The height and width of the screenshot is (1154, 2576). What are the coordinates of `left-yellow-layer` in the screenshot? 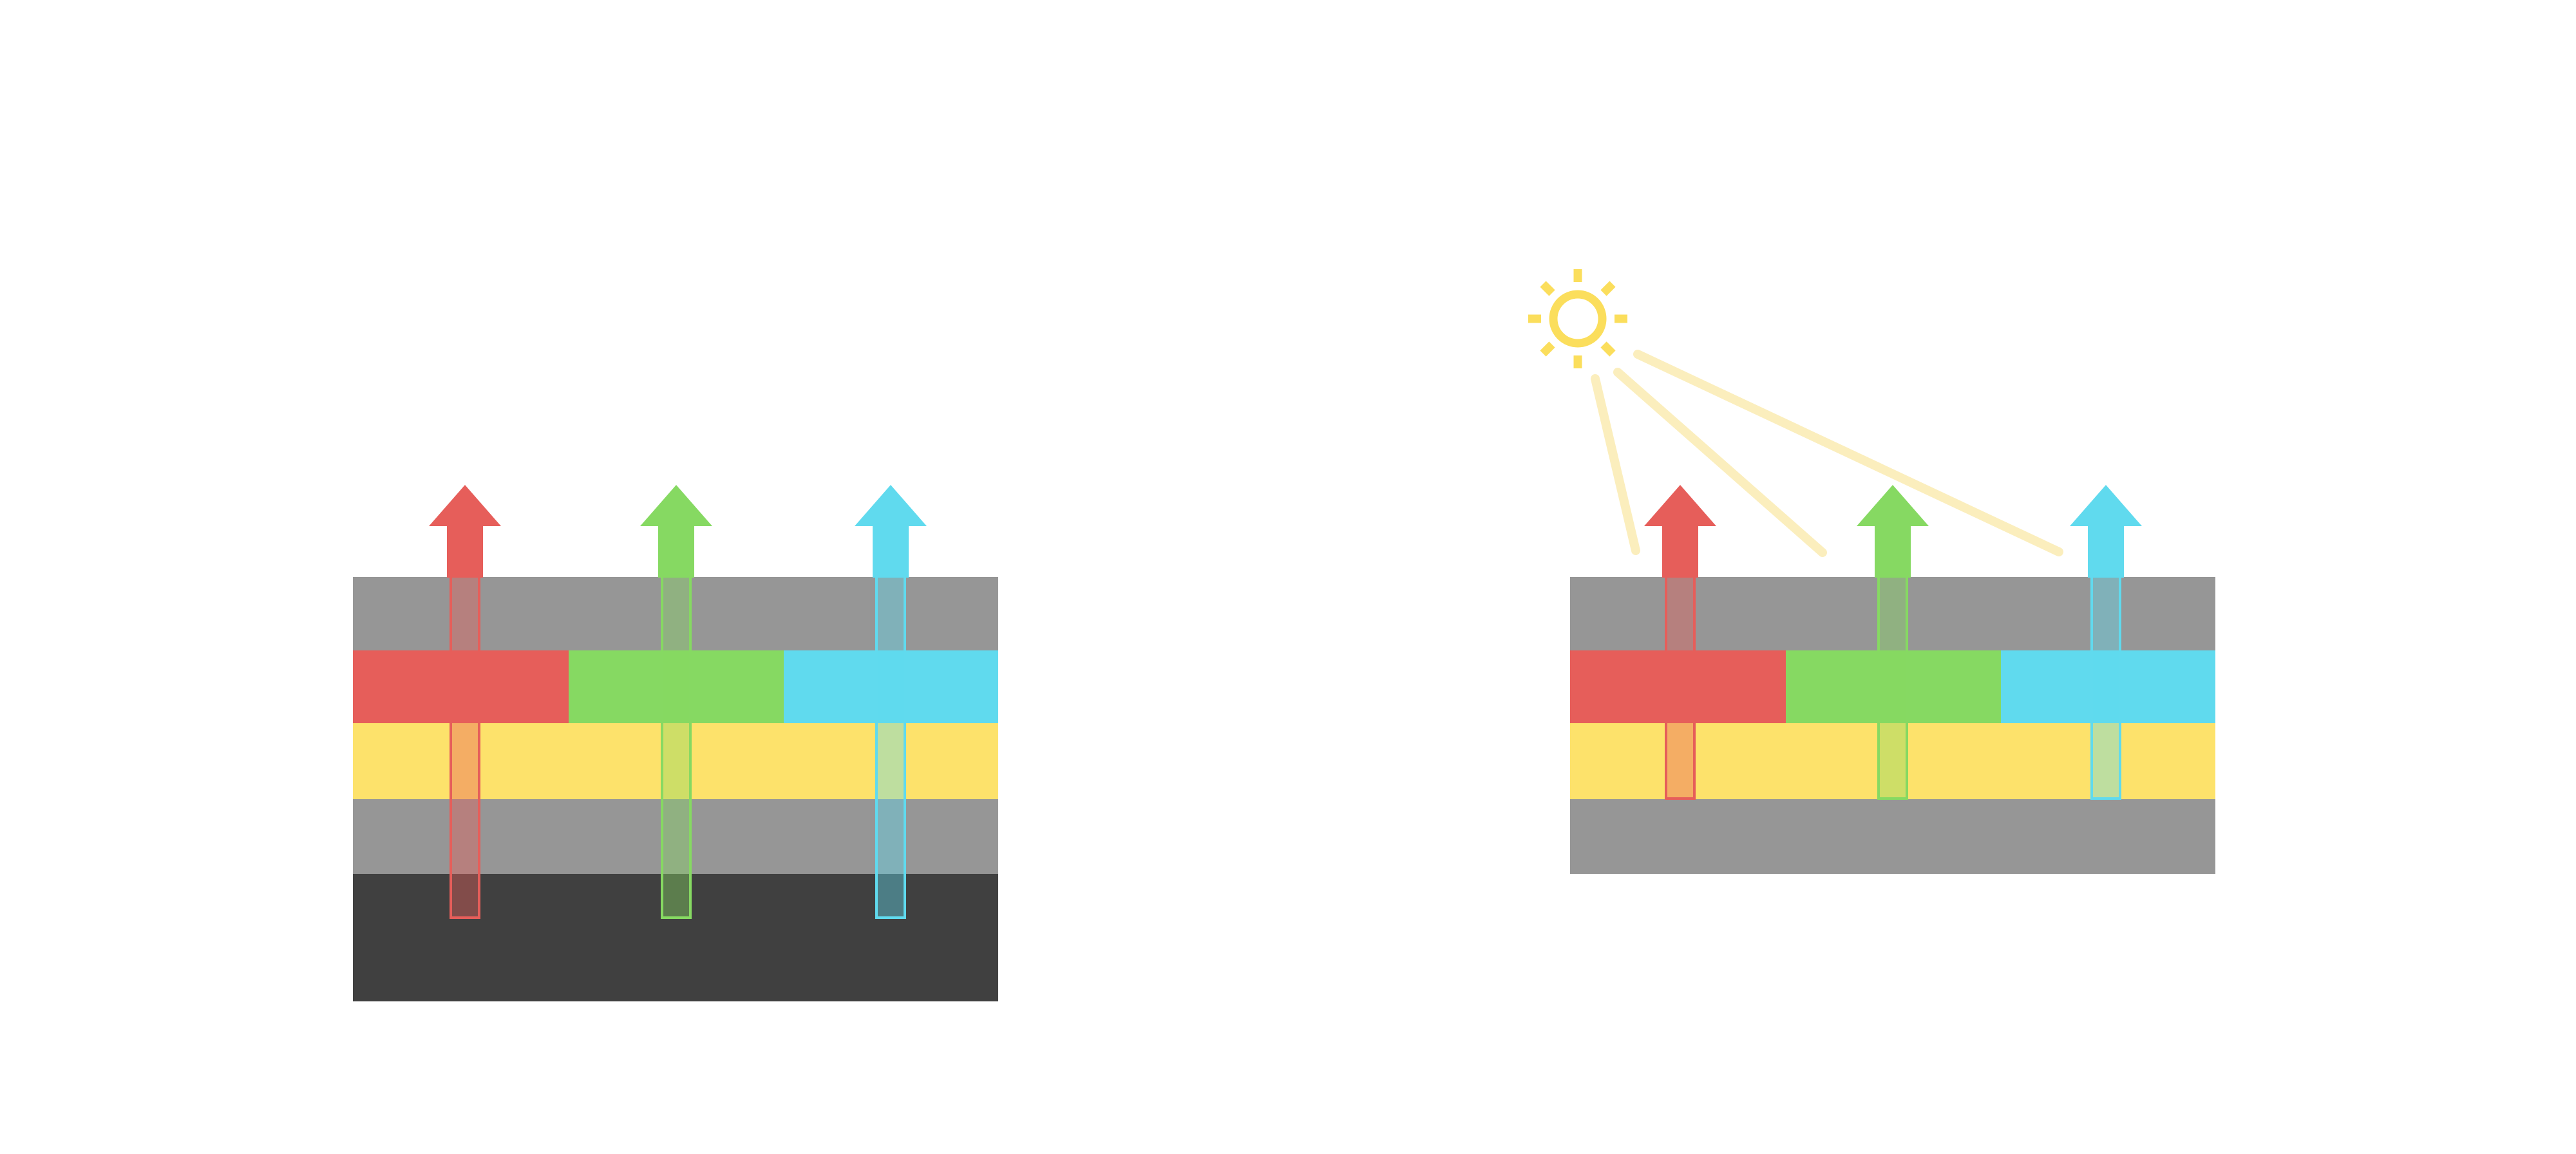 It's located at (676, 761).